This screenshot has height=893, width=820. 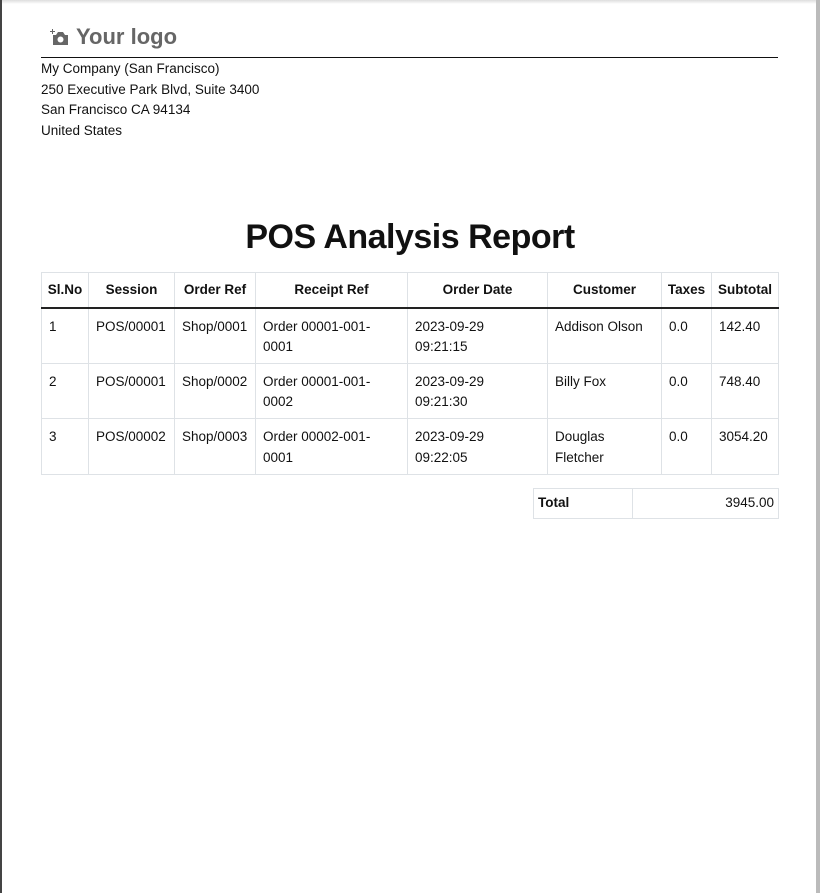 I want to click on table-cell: Douglas Fletcher, so click(x=604, y=446).